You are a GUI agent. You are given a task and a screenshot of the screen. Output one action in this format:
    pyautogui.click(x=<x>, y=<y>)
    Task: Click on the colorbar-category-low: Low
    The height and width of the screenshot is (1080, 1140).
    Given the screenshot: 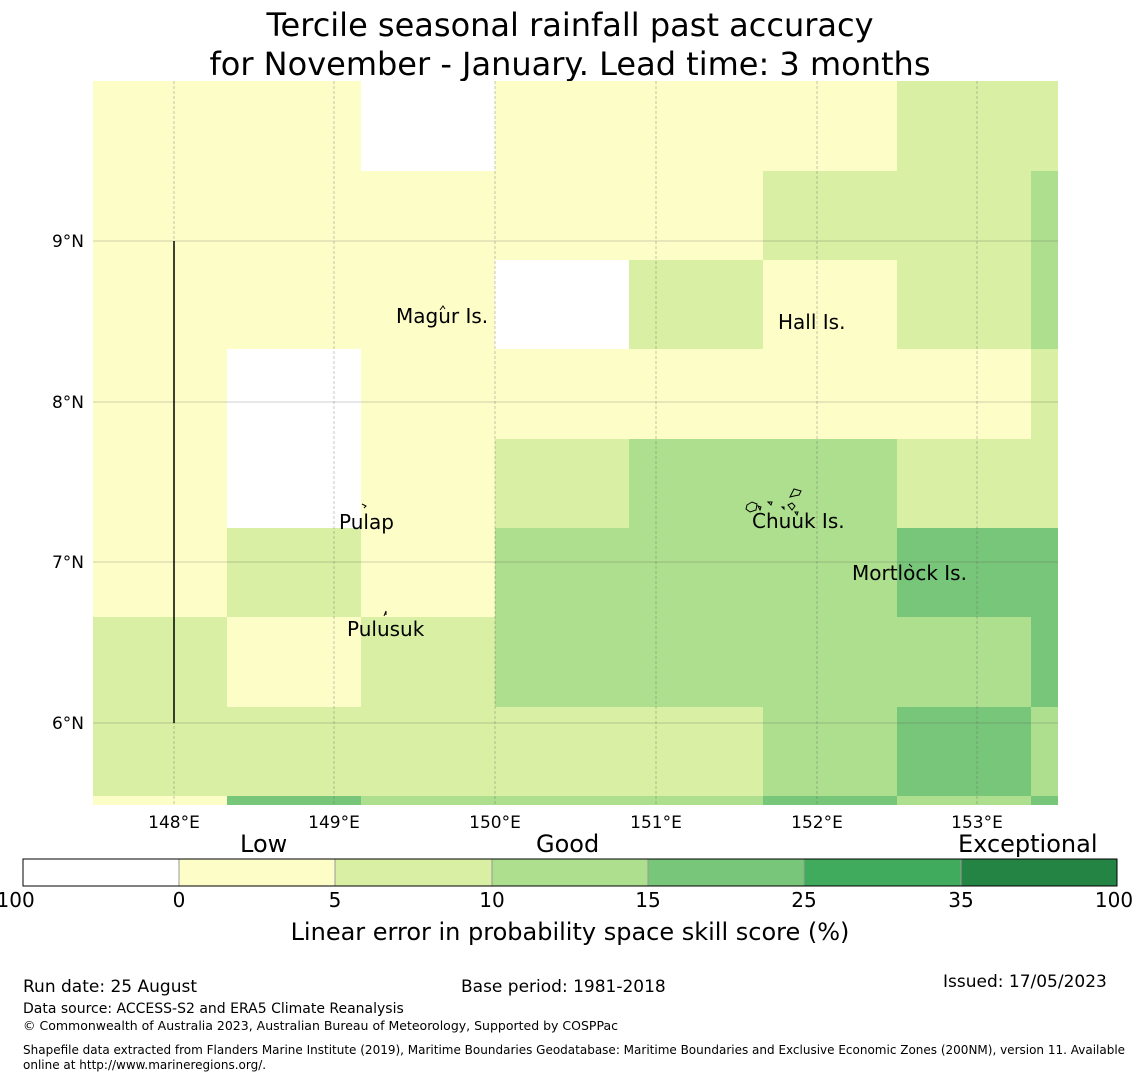 What is the action you would take?
    pyautogui.click(x=264, y=844)
    